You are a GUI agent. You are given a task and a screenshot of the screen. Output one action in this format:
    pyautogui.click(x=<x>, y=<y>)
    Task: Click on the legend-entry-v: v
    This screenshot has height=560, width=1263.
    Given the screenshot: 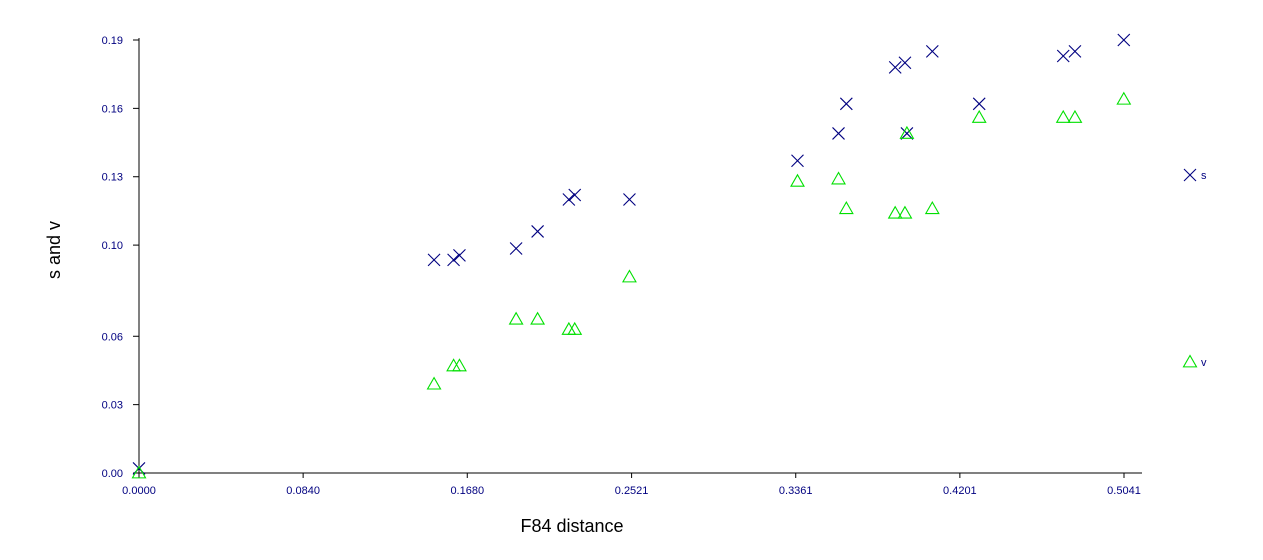 What is the action you would take?
    pyautogui.click(x=1194, y=361)
    